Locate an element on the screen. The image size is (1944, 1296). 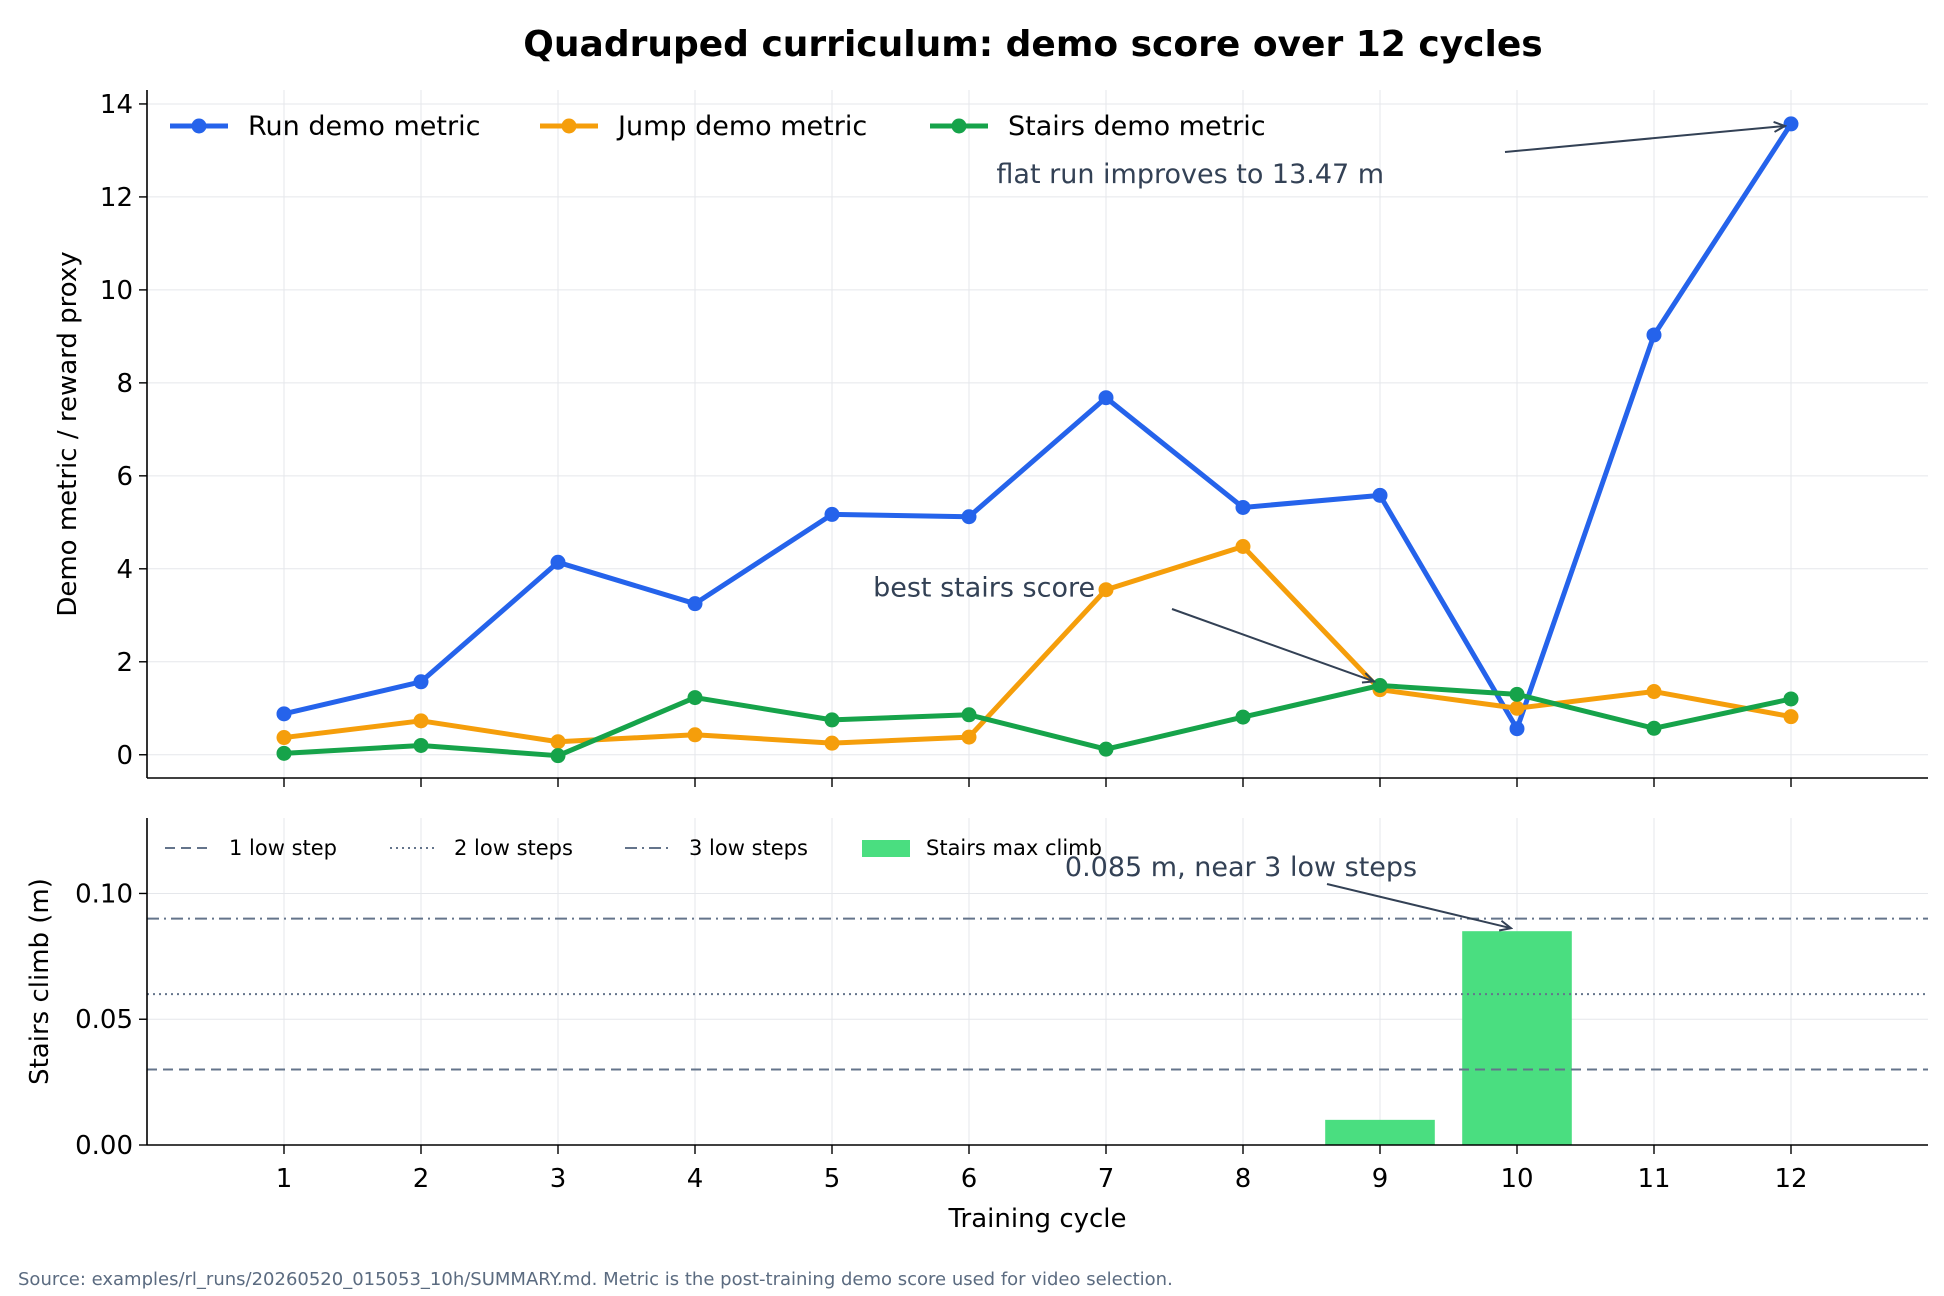
y-tick-label: 8 is located at coordinates (124, 384).